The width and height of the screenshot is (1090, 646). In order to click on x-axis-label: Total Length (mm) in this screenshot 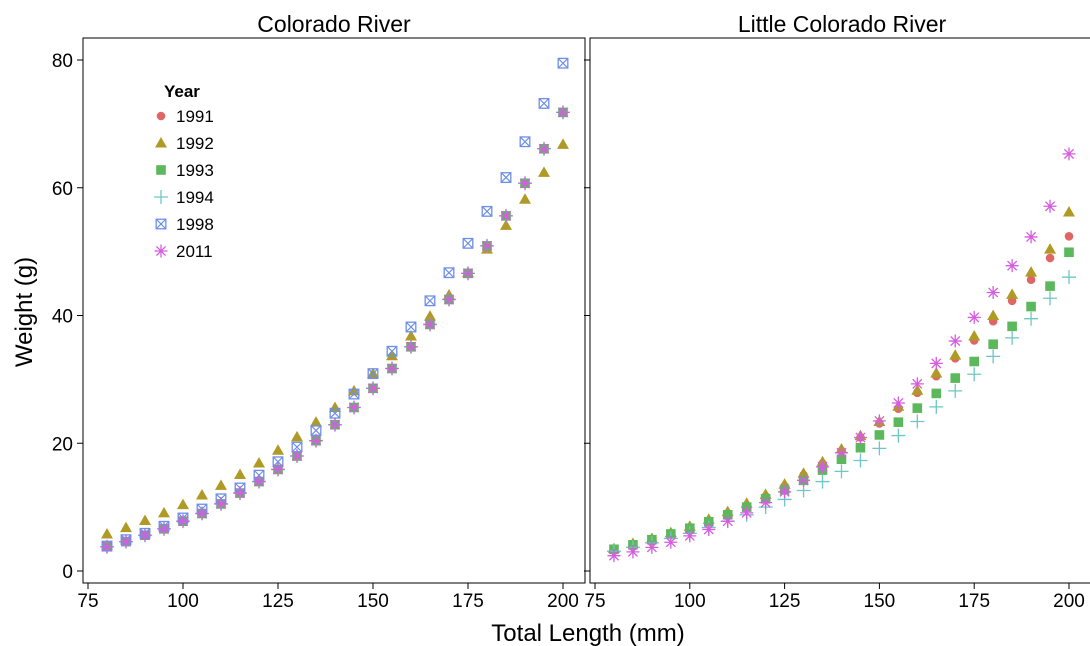, I will do `click(587, 633)`.